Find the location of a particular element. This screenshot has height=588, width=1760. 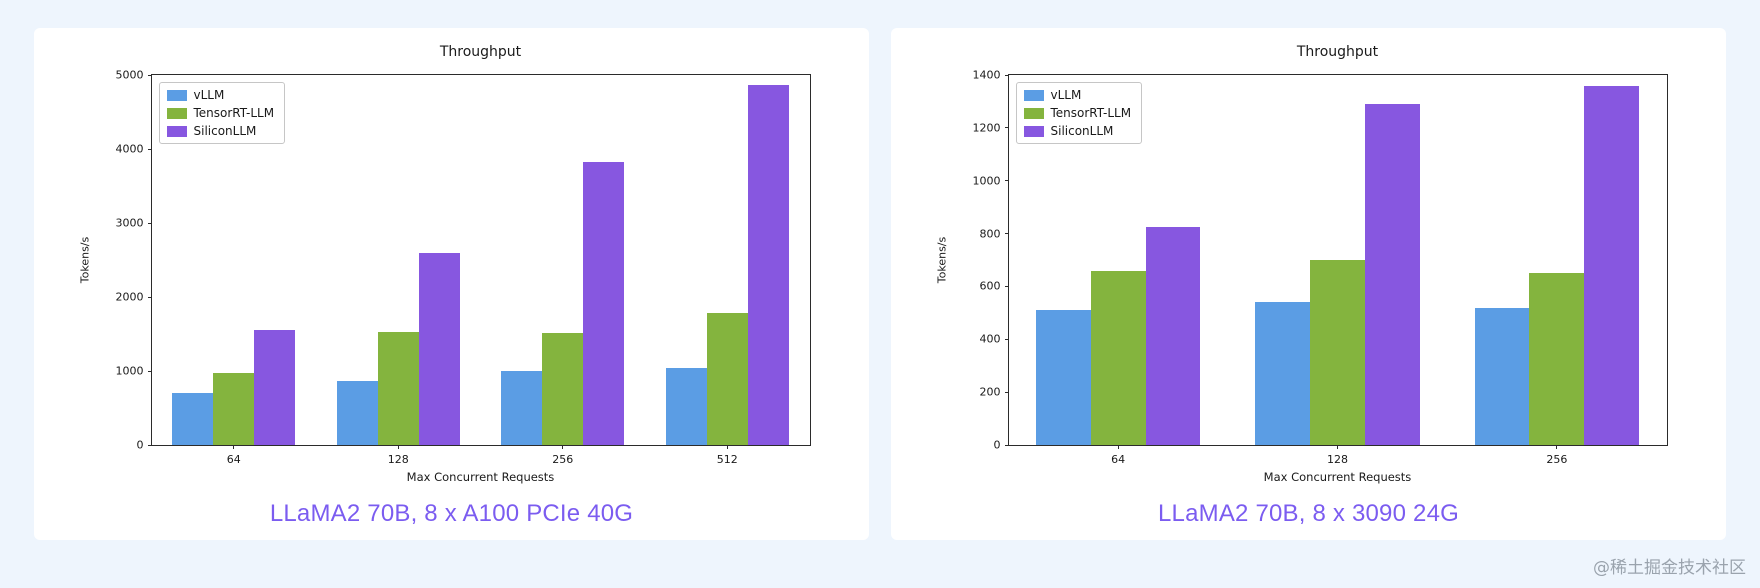

y-tick-label: 600 is located at coordinates (990, 286).